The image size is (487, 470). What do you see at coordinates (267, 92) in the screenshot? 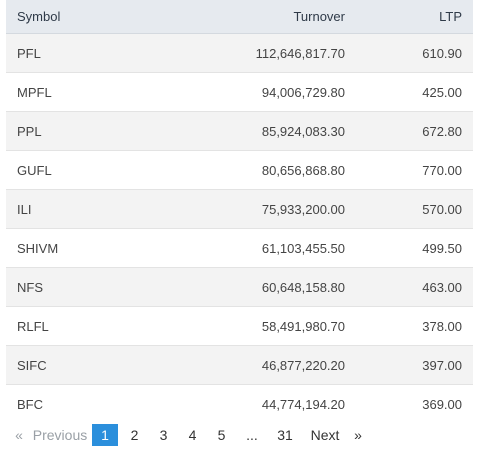
I see `cell-turnover: 94,006,729.80` at bounding box center [267, 92].